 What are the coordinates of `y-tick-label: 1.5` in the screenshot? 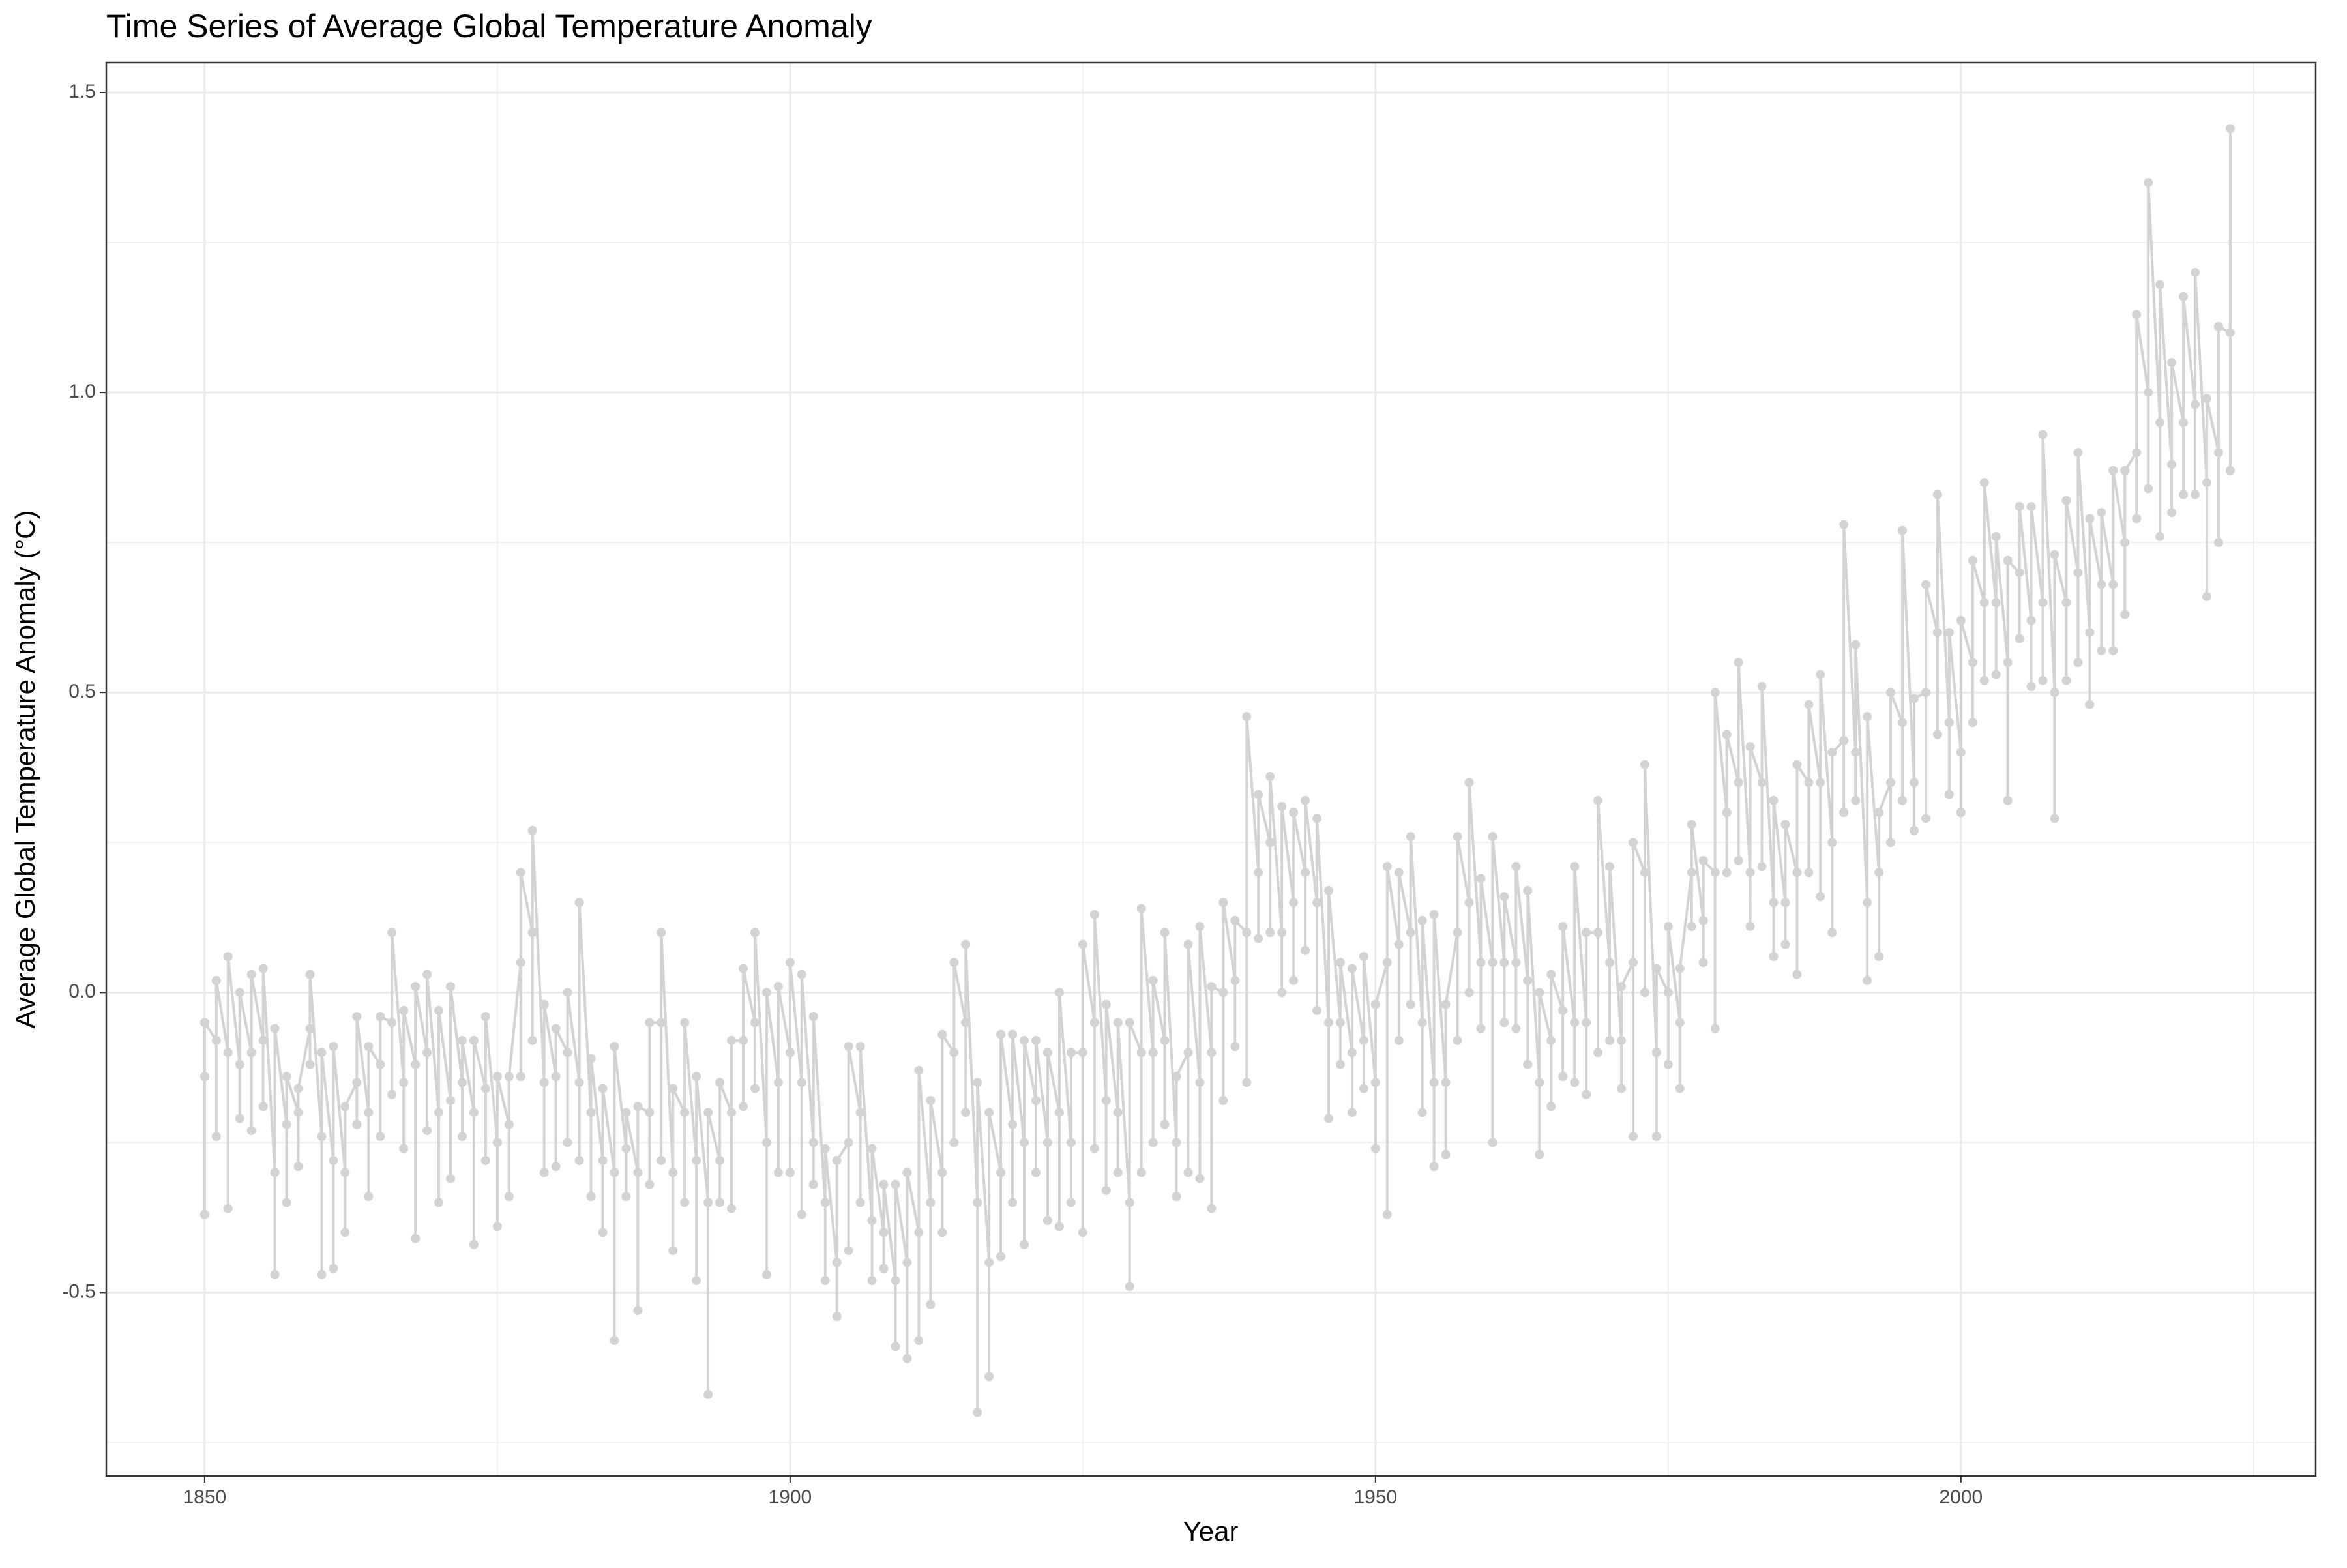 It's located at (82, 92).